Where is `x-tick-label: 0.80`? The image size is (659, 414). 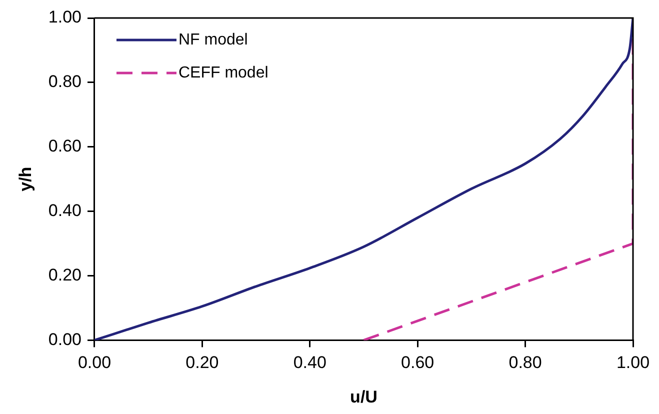
x-tick-label: 0.80 is located at coordinates (525, 362).